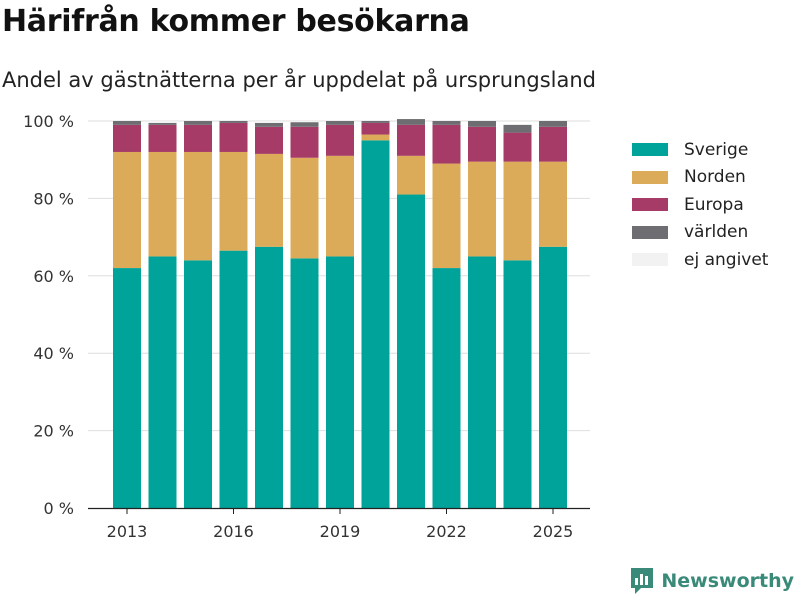  I want to click on legend-item: världen, so click(700, 233).